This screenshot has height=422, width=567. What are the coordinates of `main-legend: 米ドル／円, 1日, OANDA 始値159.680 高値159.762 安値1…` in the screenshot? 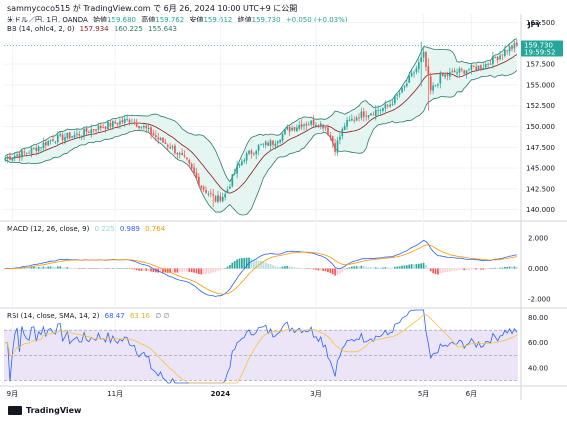 It's located at (179, 20).